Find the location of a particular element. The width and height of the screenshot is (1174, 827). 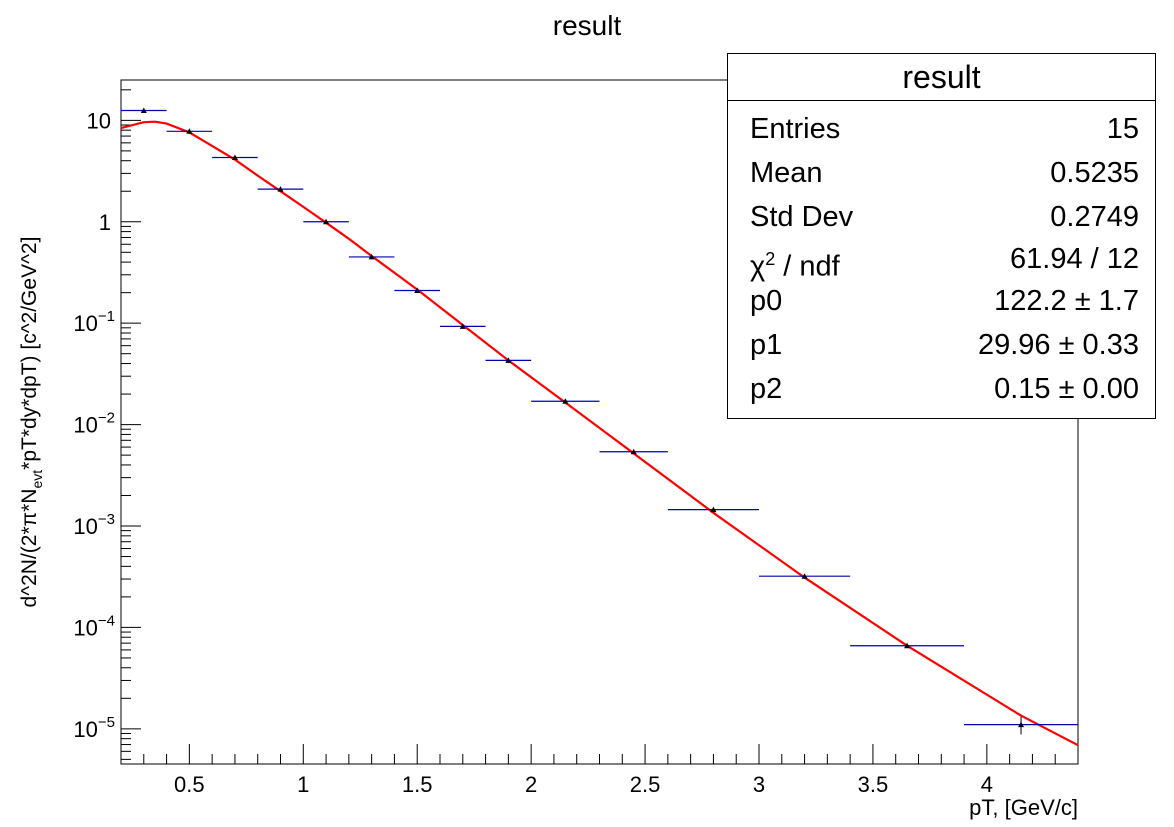

y-axis-label-part-a: d^2N/(2*π*N is located at coordinates (29, 548).